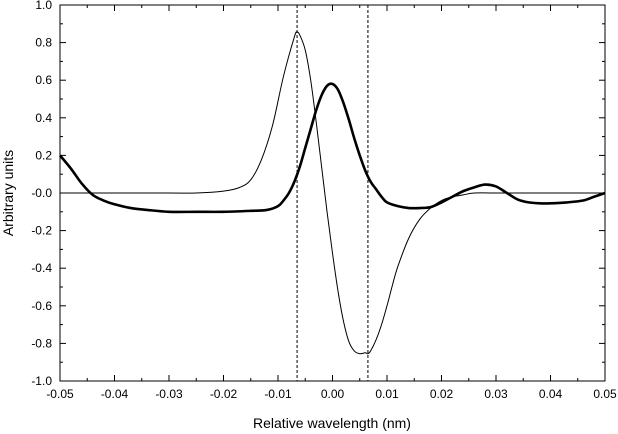 This screenshot has height=434, width=618. I want to click on y-tick-label: -1.0, so click(41, 381).